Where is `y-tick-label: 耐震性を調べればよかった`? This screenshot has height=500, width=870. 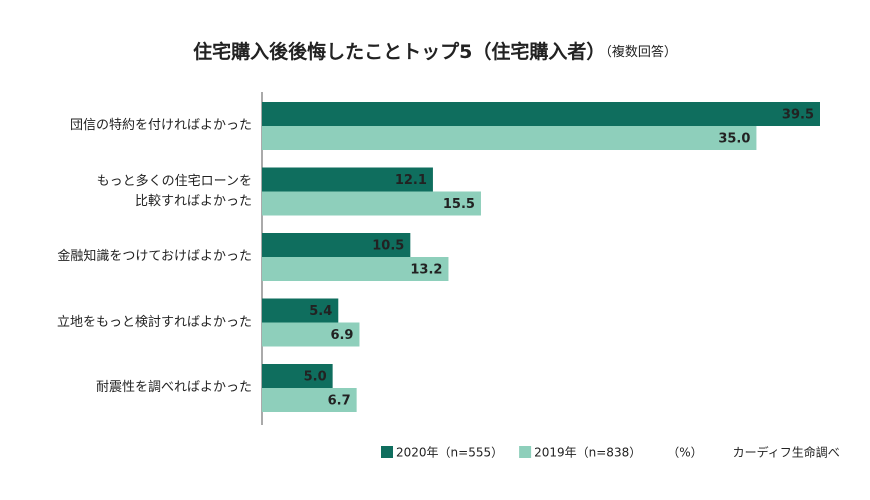
y-tick-label: 耐震性を調べればよかった is located at coordinates (173, 387).